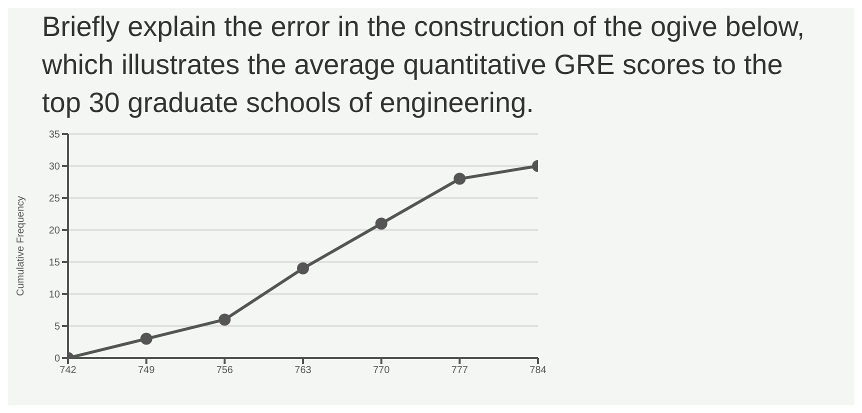 The width and height of the screenshot is (862, 413). Describe the element at coordinates (54, 231) in the screenshot. I see `y-tick-label: 20` at that location.